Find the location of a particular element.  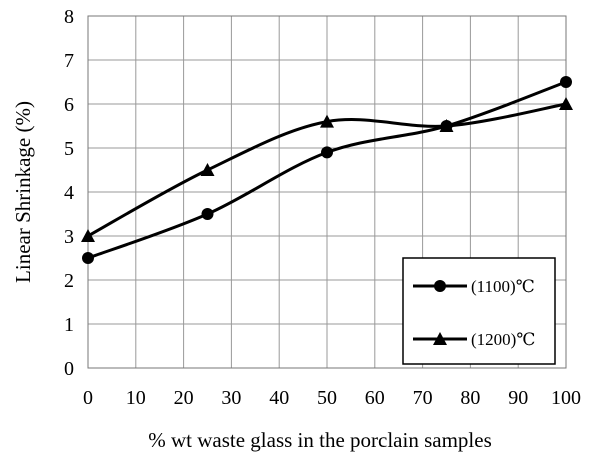

x-axis-title: % wt waste glass in the porclain samples is located at coordinates (320, 440).